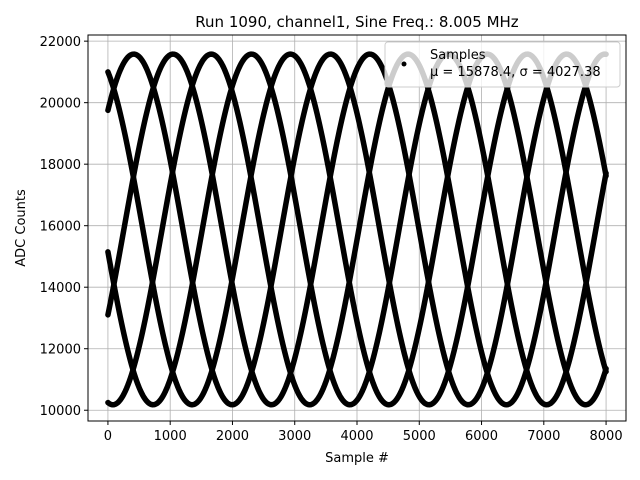 Image resolution: width=640 pixels, height=480 pixels. Describe the element at coordinates (60, 104) in the screenshot. I see `y-tick-label: 20000` at that location.